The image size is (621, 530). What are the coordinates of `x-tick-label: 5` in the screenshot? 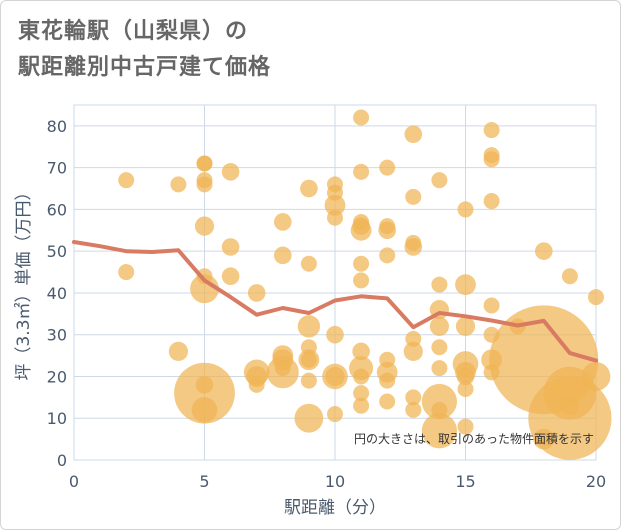 It's located at (204, 481).